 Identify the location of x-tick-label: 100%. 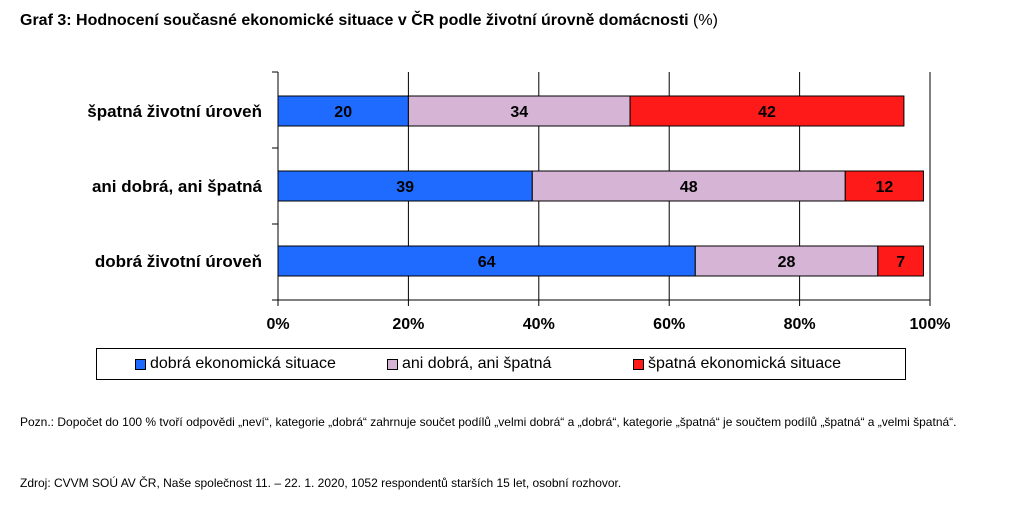
(930, 324).